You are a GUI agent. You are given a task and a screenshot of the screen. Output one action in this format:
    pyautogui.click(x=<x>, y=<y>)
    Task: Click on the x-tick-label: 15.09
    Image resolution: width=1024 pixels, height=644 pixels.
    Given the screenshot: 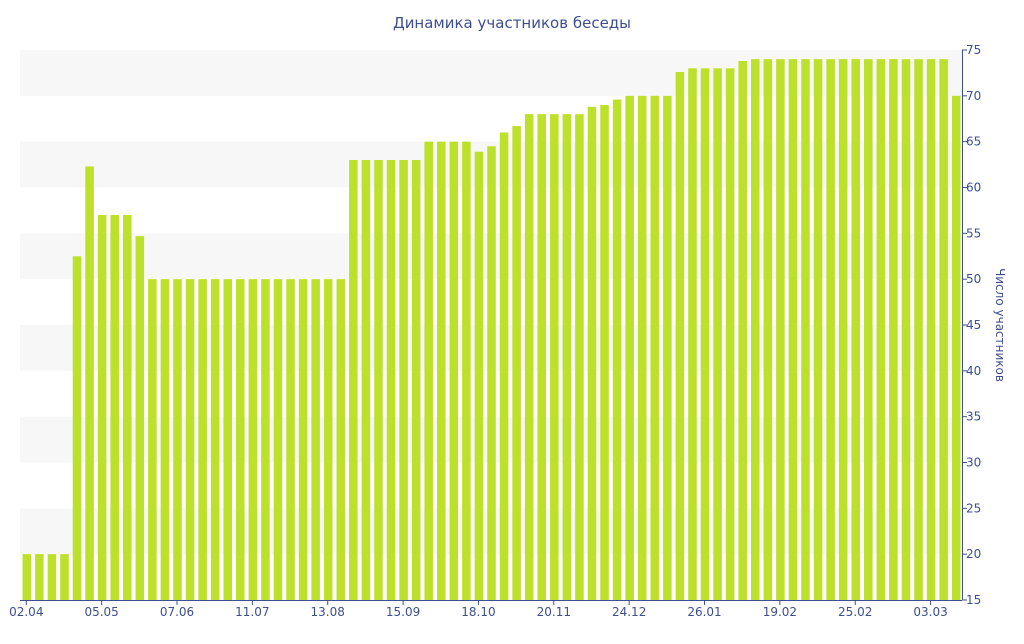 What is the action you would take?
    pyautogui.click(x=403, y=612)
    